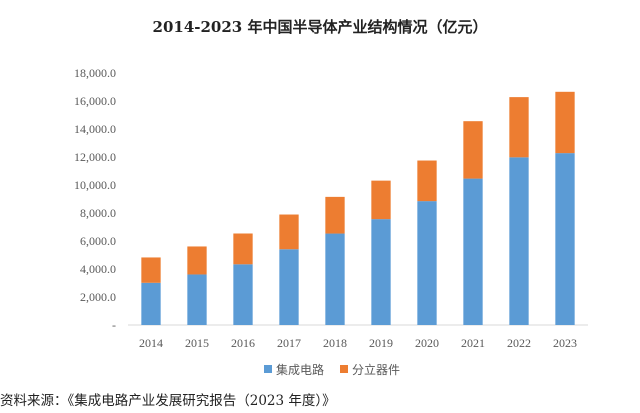  Describe the element at coordinates (289, 343) in the screenshot. I see `x-tick-label: 2017` at that location.